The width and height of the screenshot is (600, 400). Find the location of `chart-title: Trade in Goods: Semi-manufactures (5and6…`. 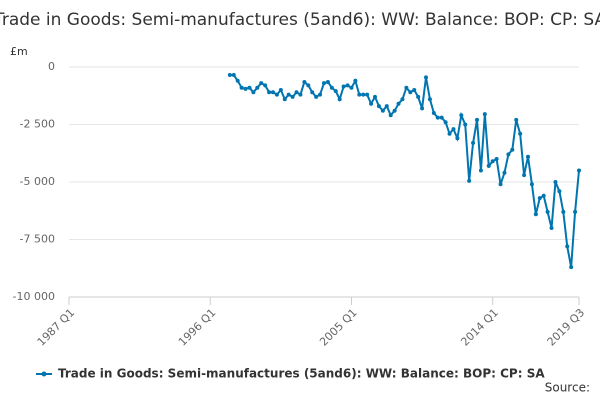

chart-title: Trade in Goods: Semi-manufactures (5and6… is located at coordinates (300, 20).